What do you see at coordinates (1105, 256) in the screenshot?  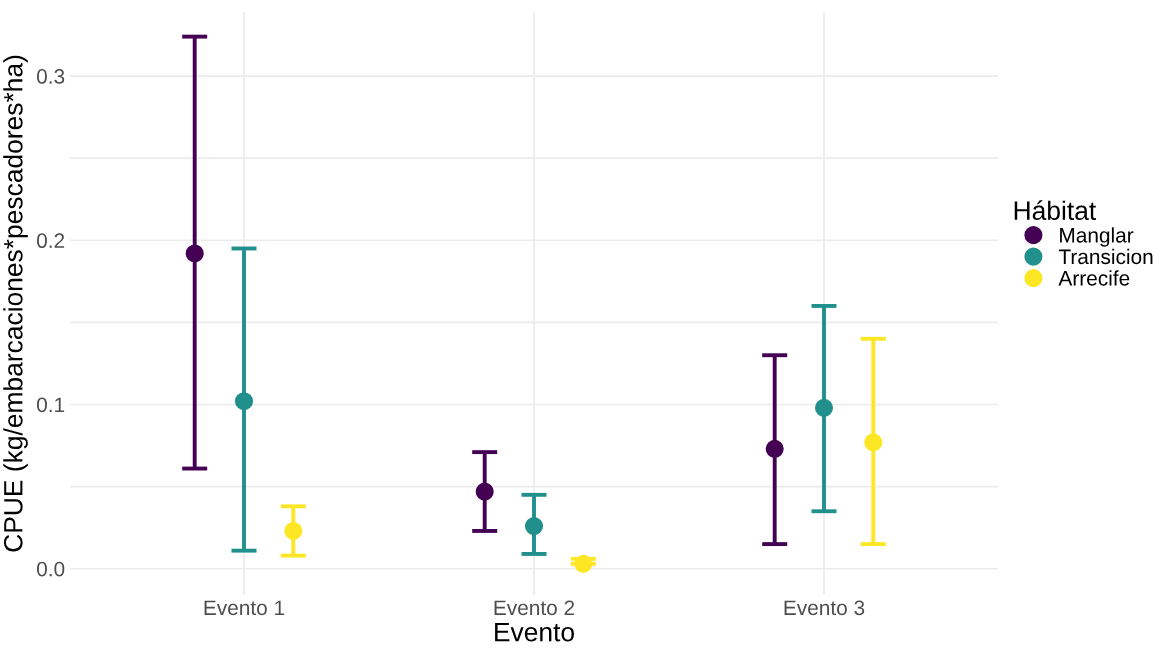 I see `legend-label: Transicion` at bounding box center [1105, 256].